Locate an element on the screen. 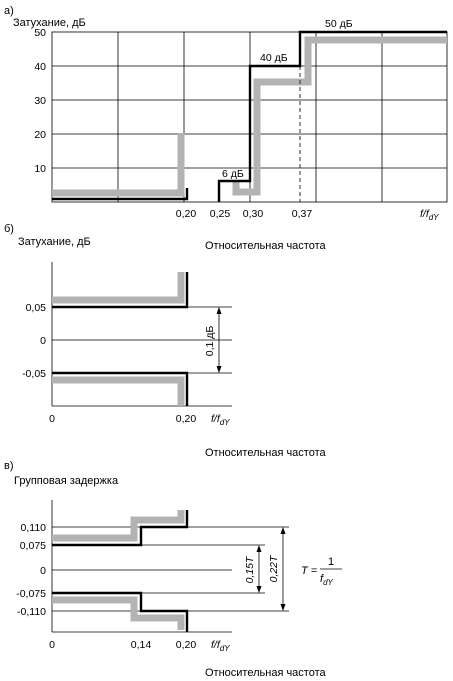 Image resolution: width=453 pixels, height=681 pixels. panel-b-xtick: 0 is located at coordinates (52, 419).